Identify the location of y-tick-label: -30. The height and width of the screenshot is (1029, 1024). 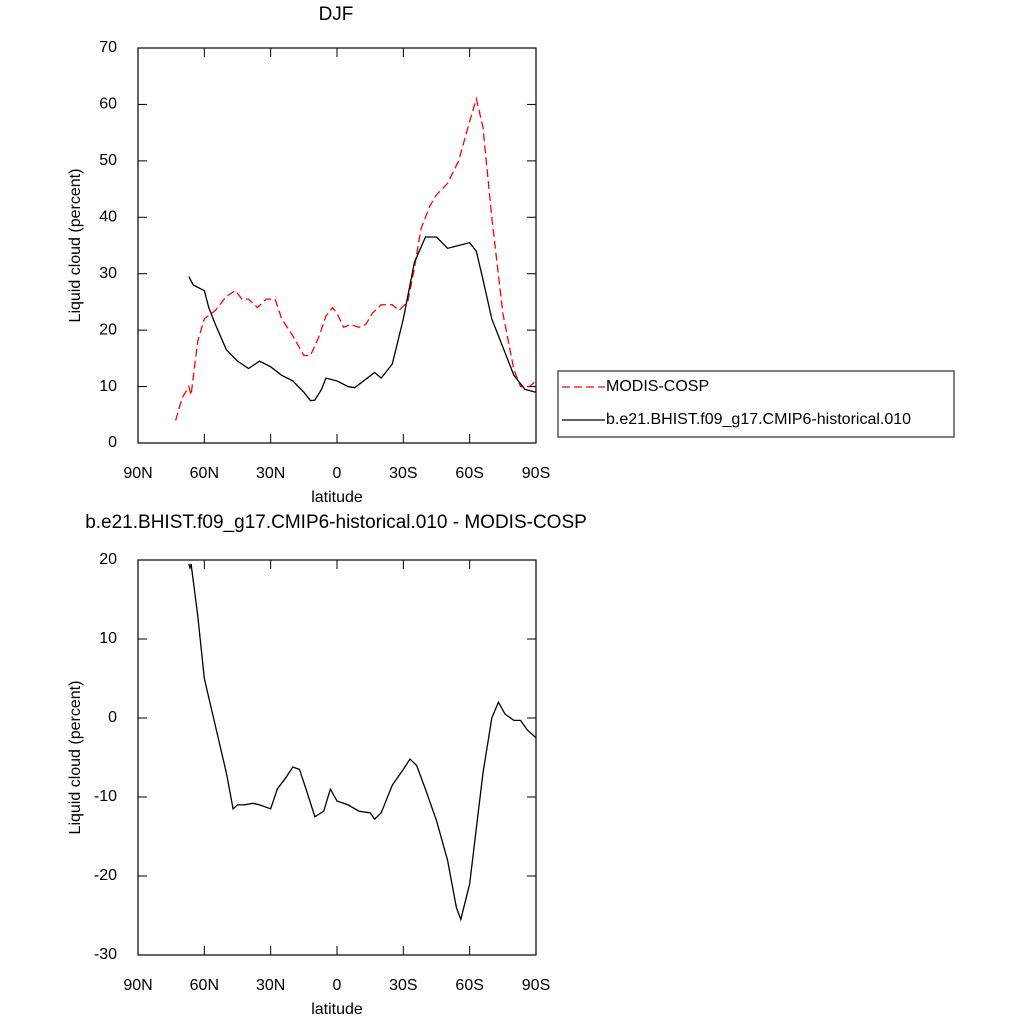
(105, 954).